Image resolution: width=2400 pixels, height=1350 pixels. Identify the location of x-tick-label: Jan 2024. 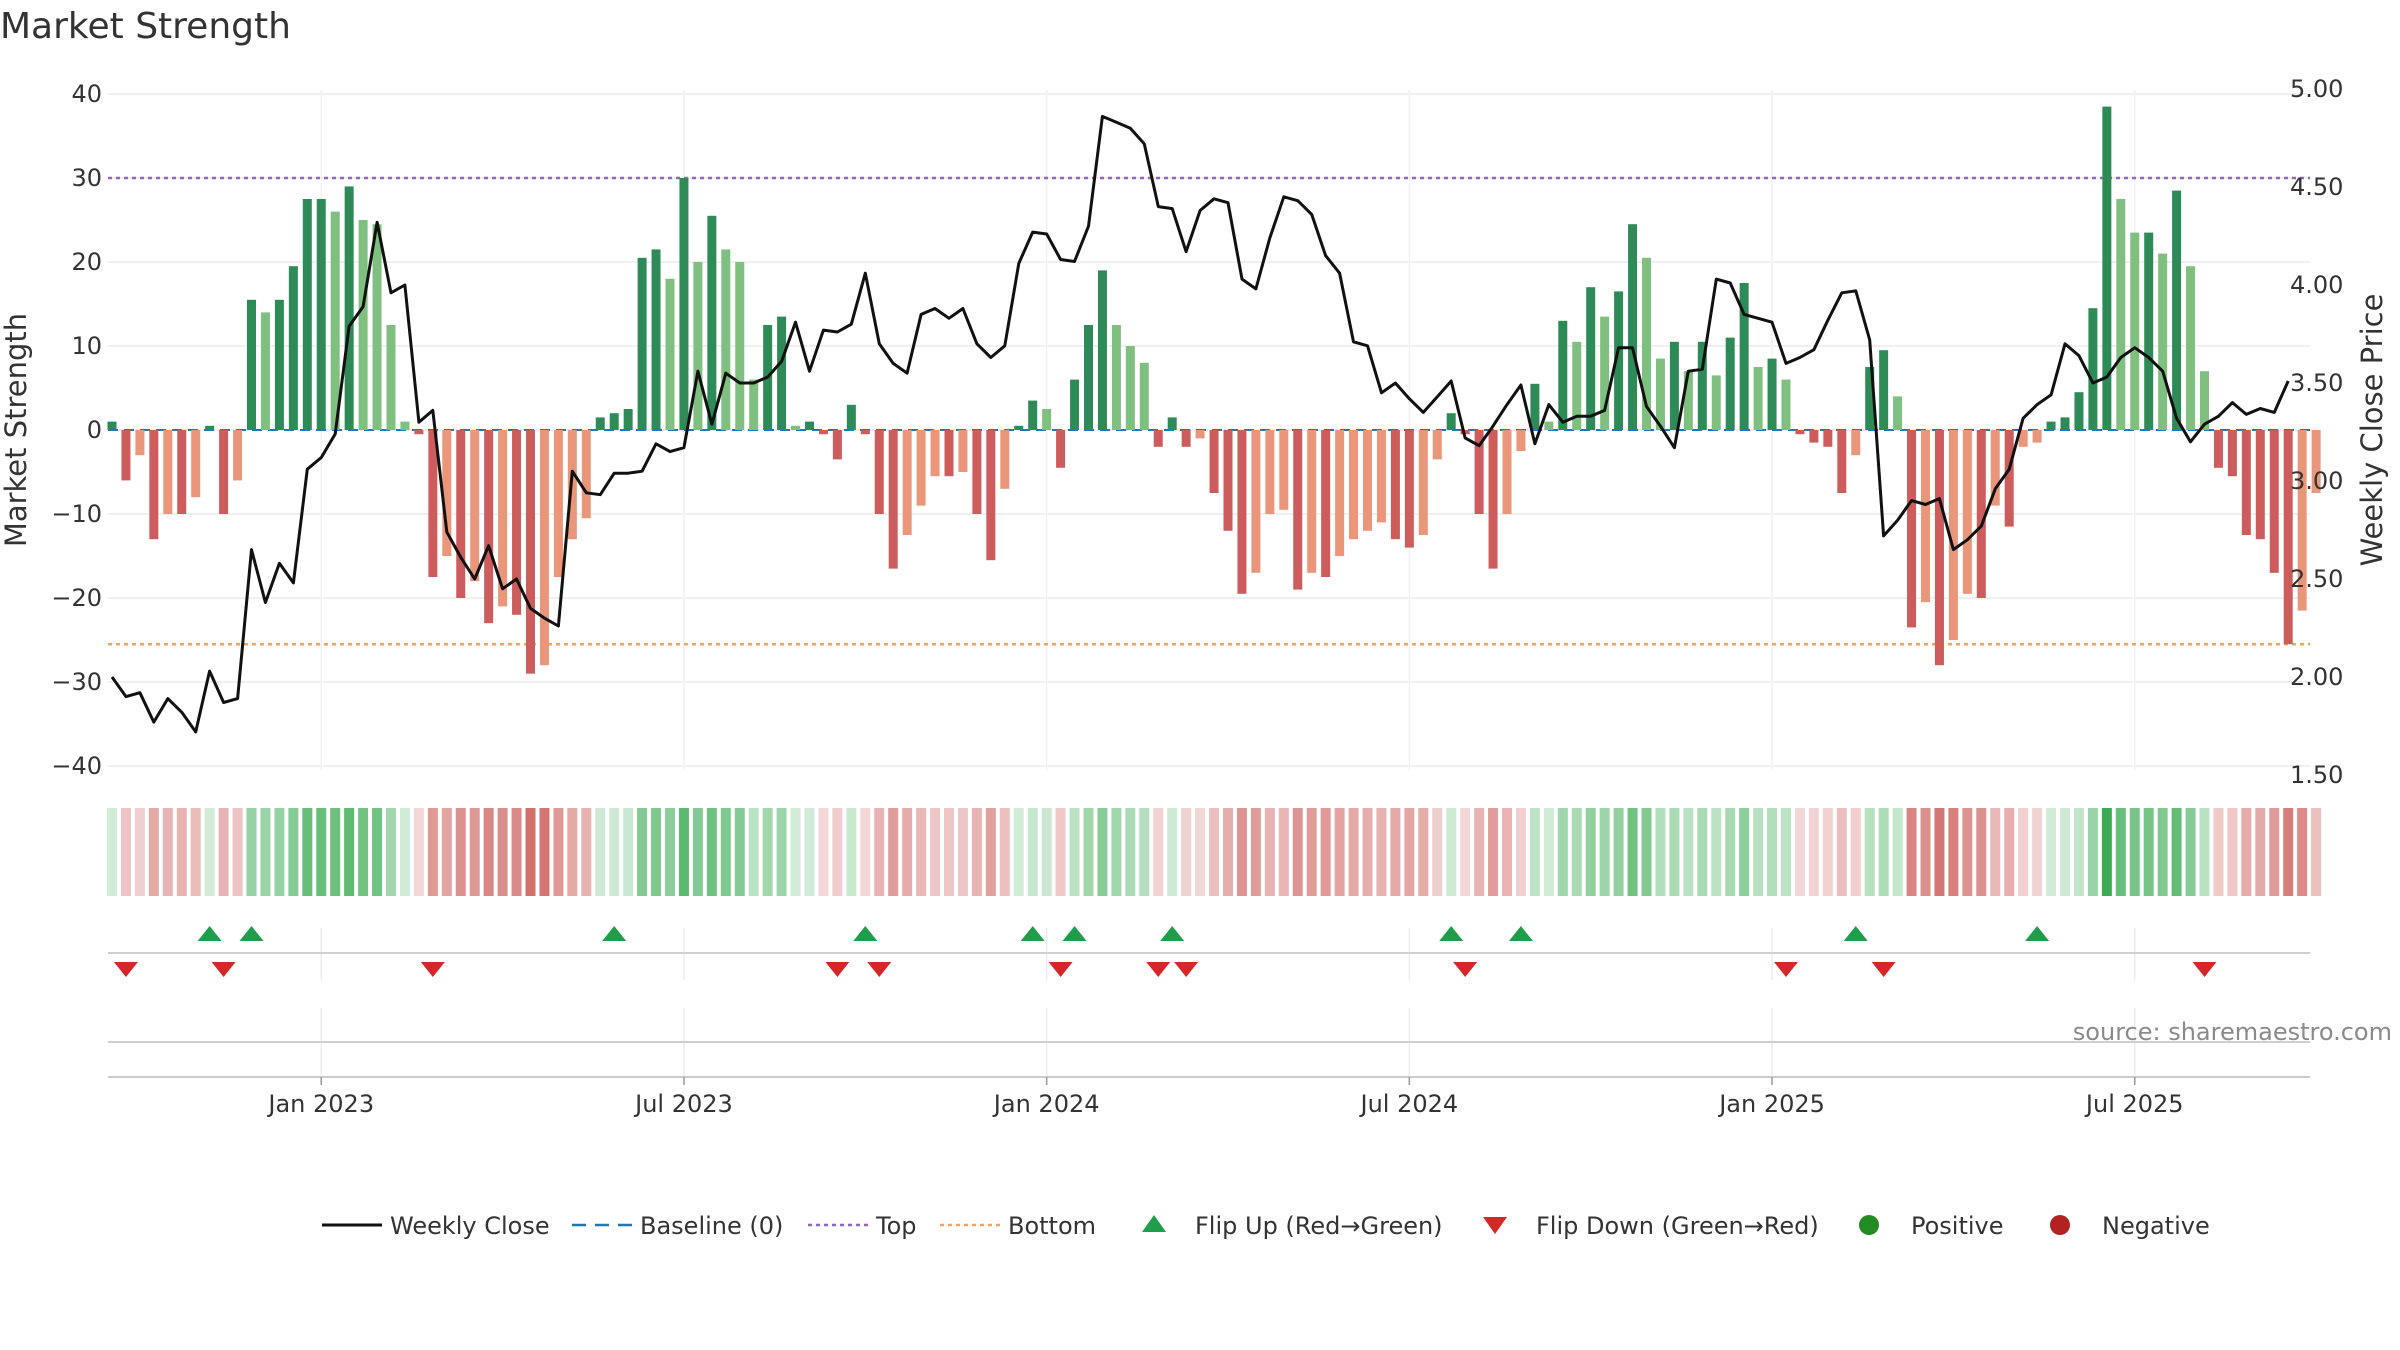
(1046, 1104).